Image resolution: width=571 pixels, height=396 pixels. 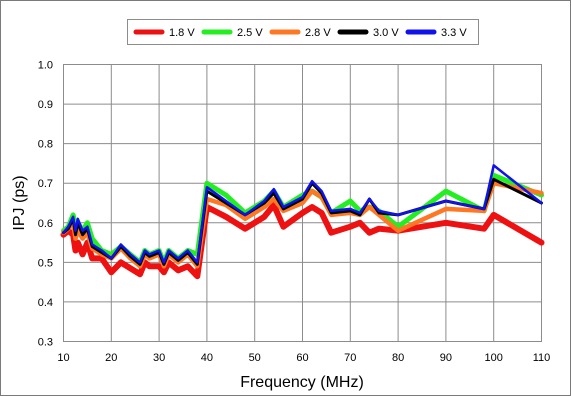 I want to click on legend: 1.8 V 2.5 V 2.8 V 3.0 V 3.3 V, so click(x=303, y=32).